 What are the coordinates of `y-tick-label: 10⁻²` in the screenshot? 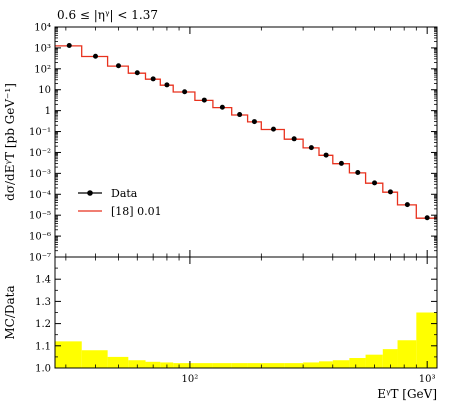 It's located at (40, 153).